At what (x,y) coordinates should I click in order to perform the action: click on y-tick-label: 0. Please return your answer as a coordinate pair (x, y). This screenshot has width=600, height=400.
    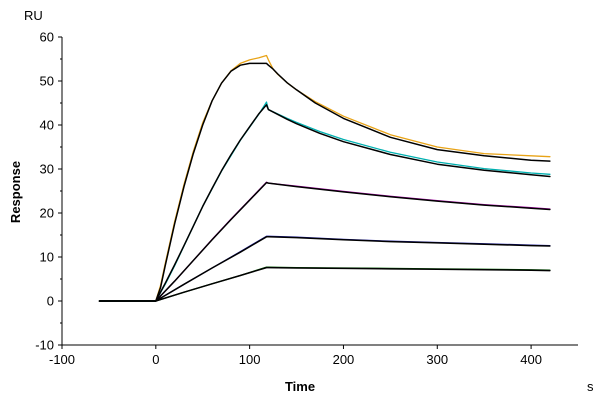
    Looking at the image, I should click on (50, 301).